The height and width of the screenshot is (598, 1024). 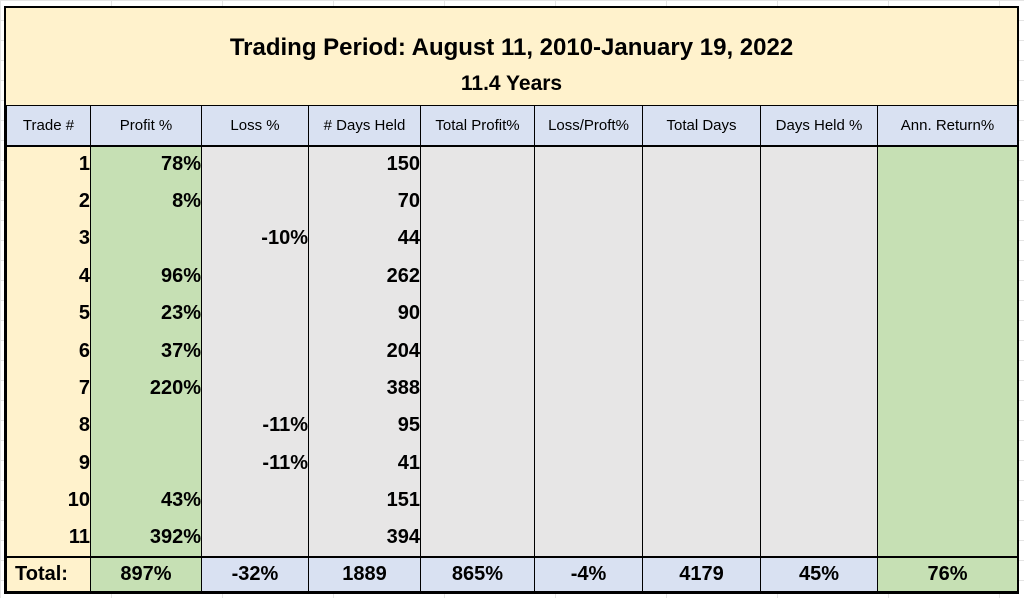 What do you see at coordinates (364, 239) in the screenshot?
I see `days-held-cell: 44` at bounding box center [364, 239].